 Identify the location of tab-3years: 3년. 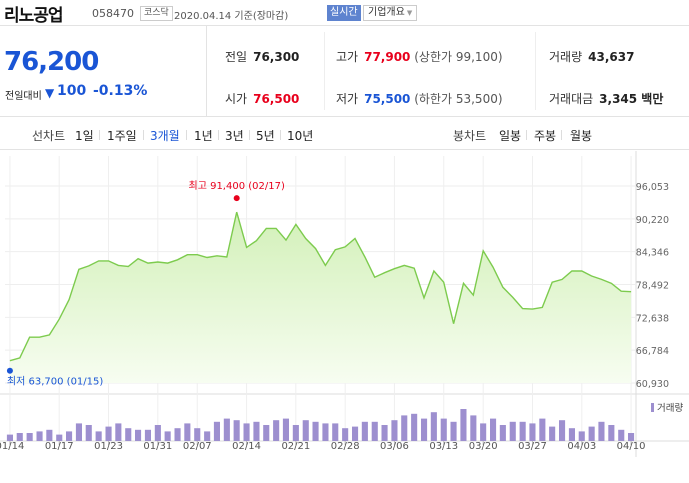
(234, 136).